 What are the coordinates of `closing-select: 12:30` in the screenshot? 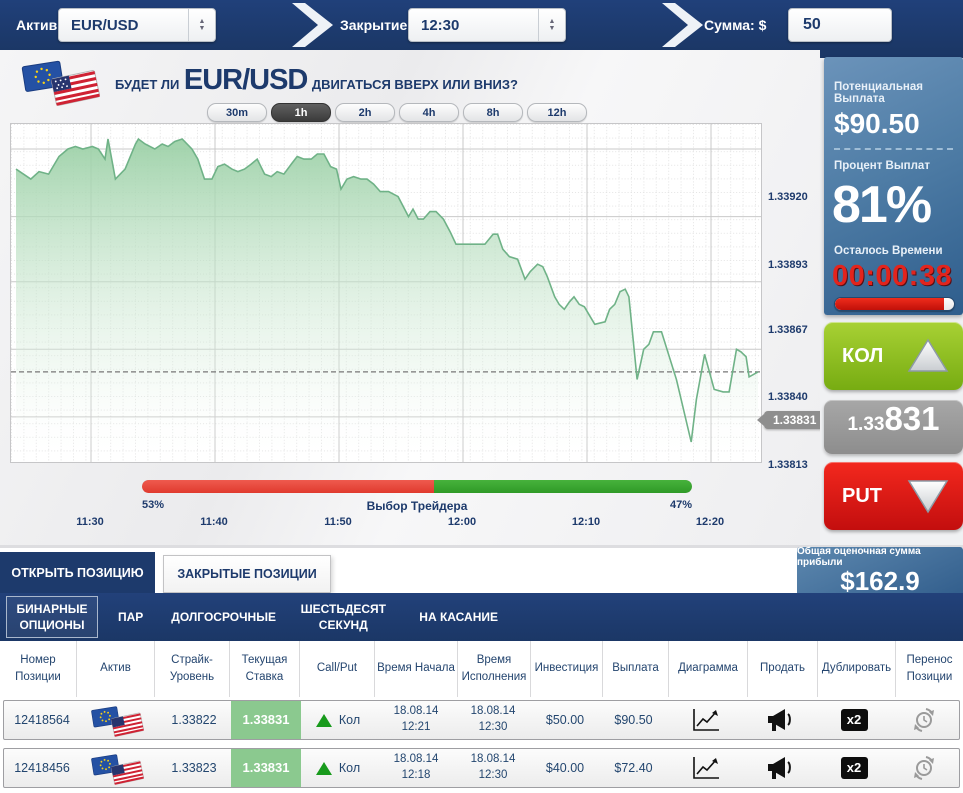 It's located at (487, 25).